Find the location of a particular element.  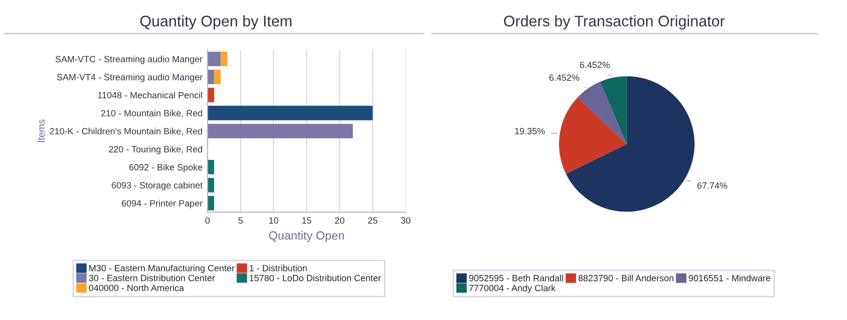

x-tick-label: 0 is located at coordinates (207, 220).